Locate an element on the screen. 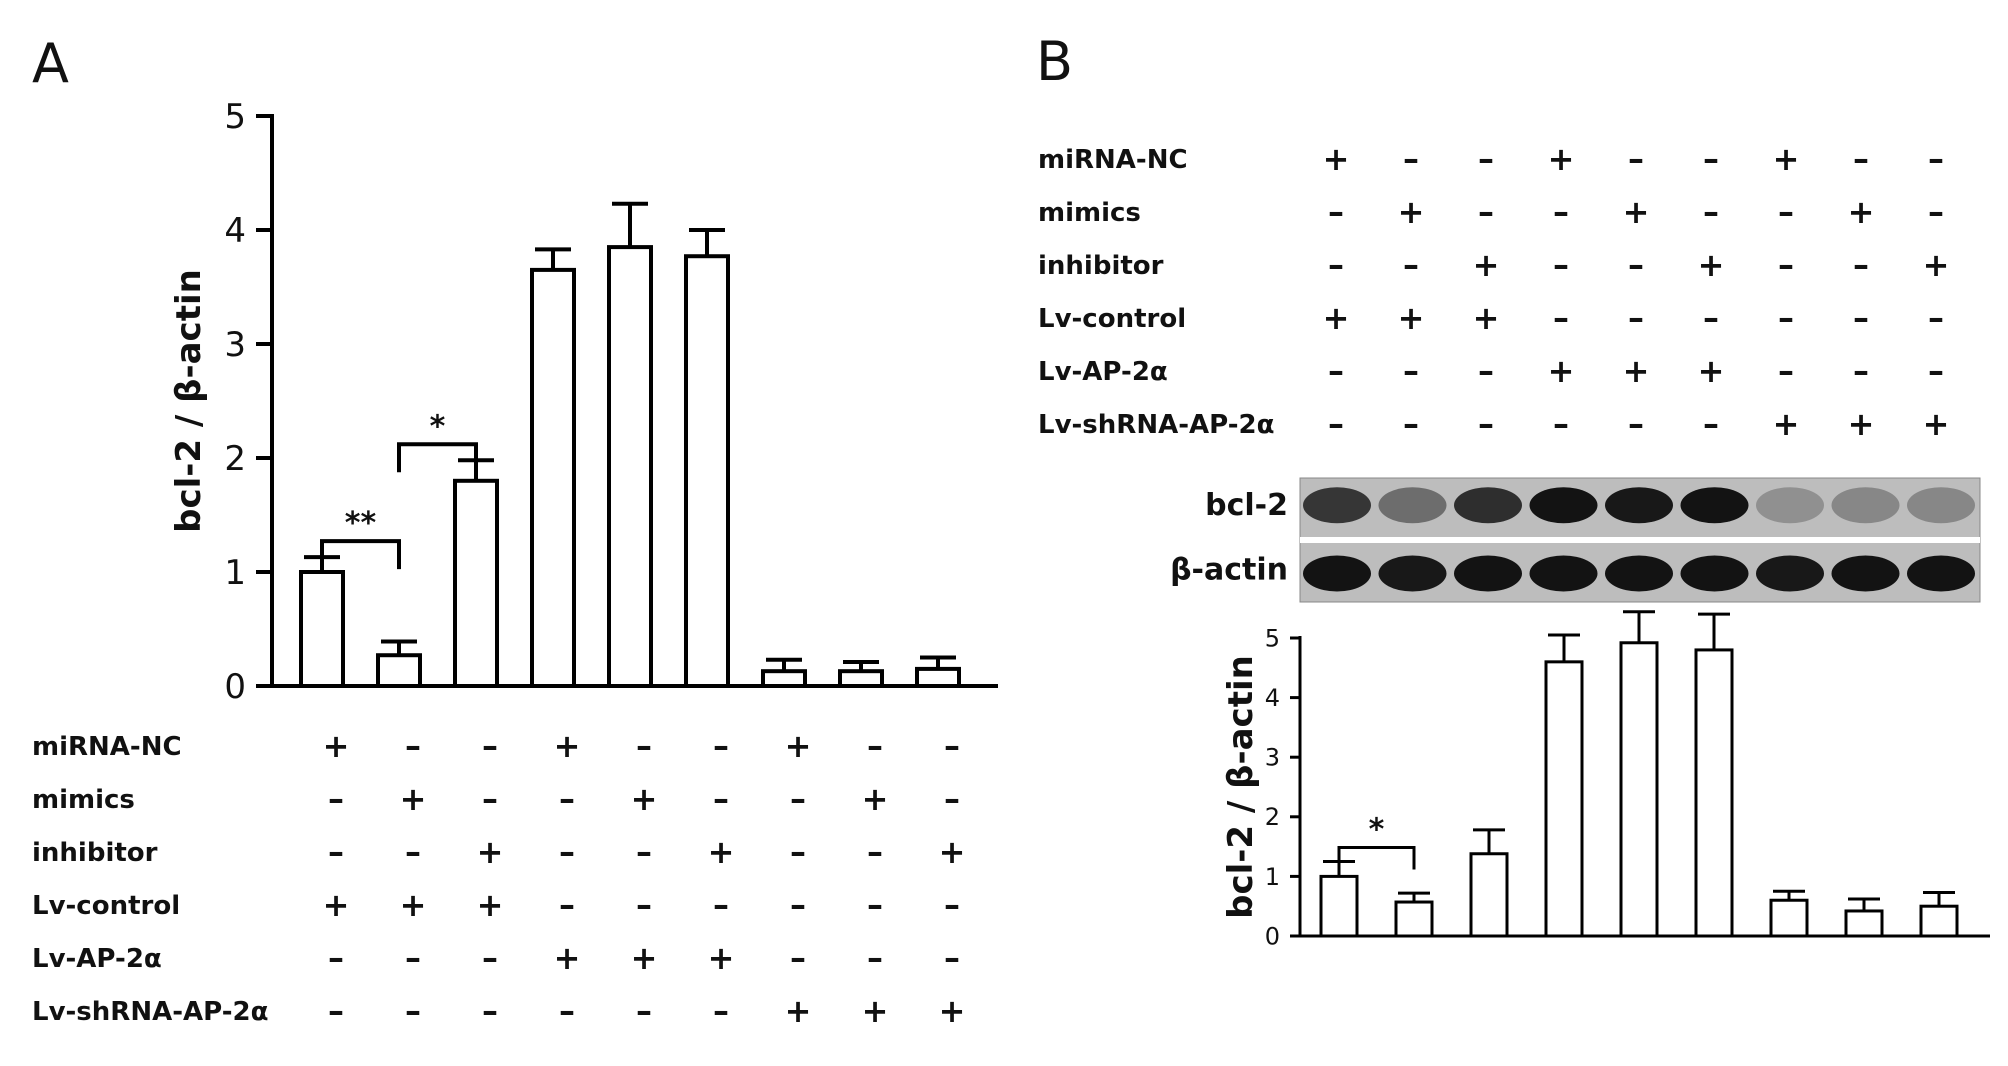  condition-label: Lv-shRNA-AP-2α is located at coordinates (1156, 425).